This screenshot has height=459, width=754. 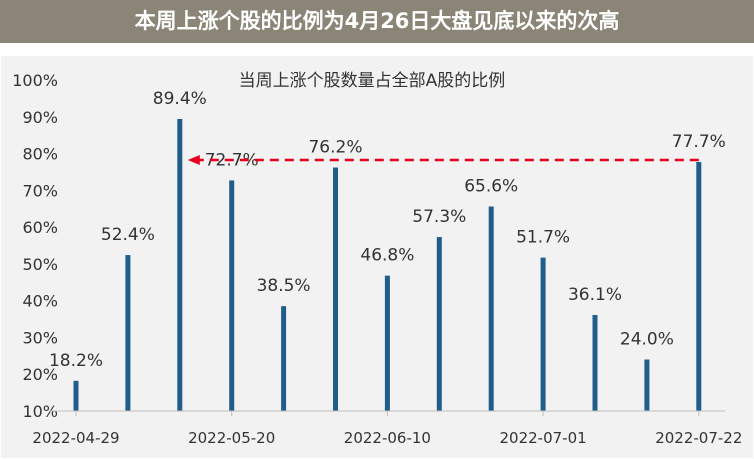 What do you see at coordinates (40, 411) in the screenshot?
I see `y-tick-label: 10%` at bounding box center [40, 411].